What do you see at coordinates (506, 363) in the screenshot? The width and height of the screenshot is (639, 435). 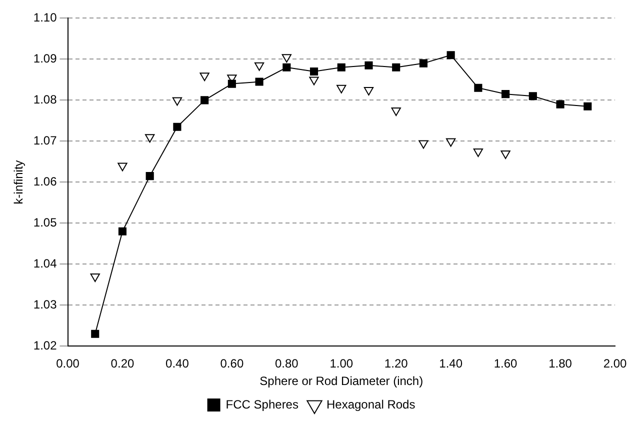 I see `x-tick-label: 1.60` at bounding box center [506, 363].